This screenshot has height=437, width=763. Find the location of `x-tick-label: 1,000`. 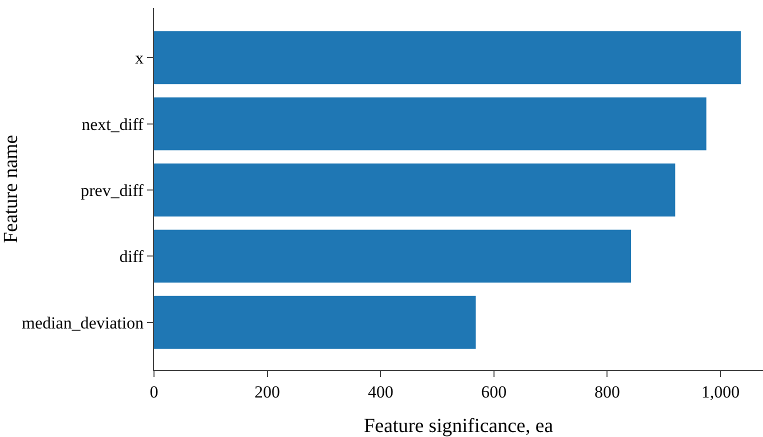

x-tick-label: 1,000 is located at coordinates (720, 392).